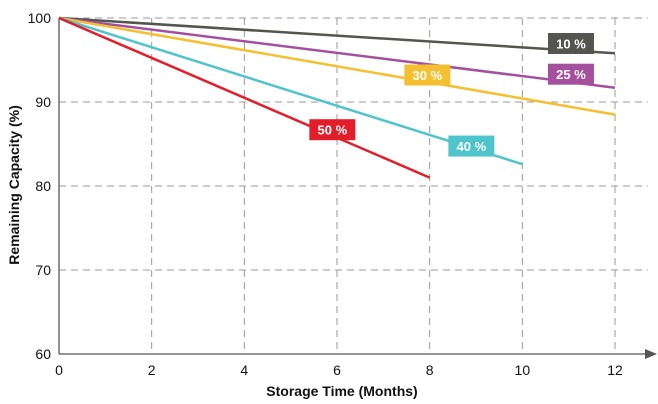  I want to click on x-tick-label: 10, so click(523, 370).